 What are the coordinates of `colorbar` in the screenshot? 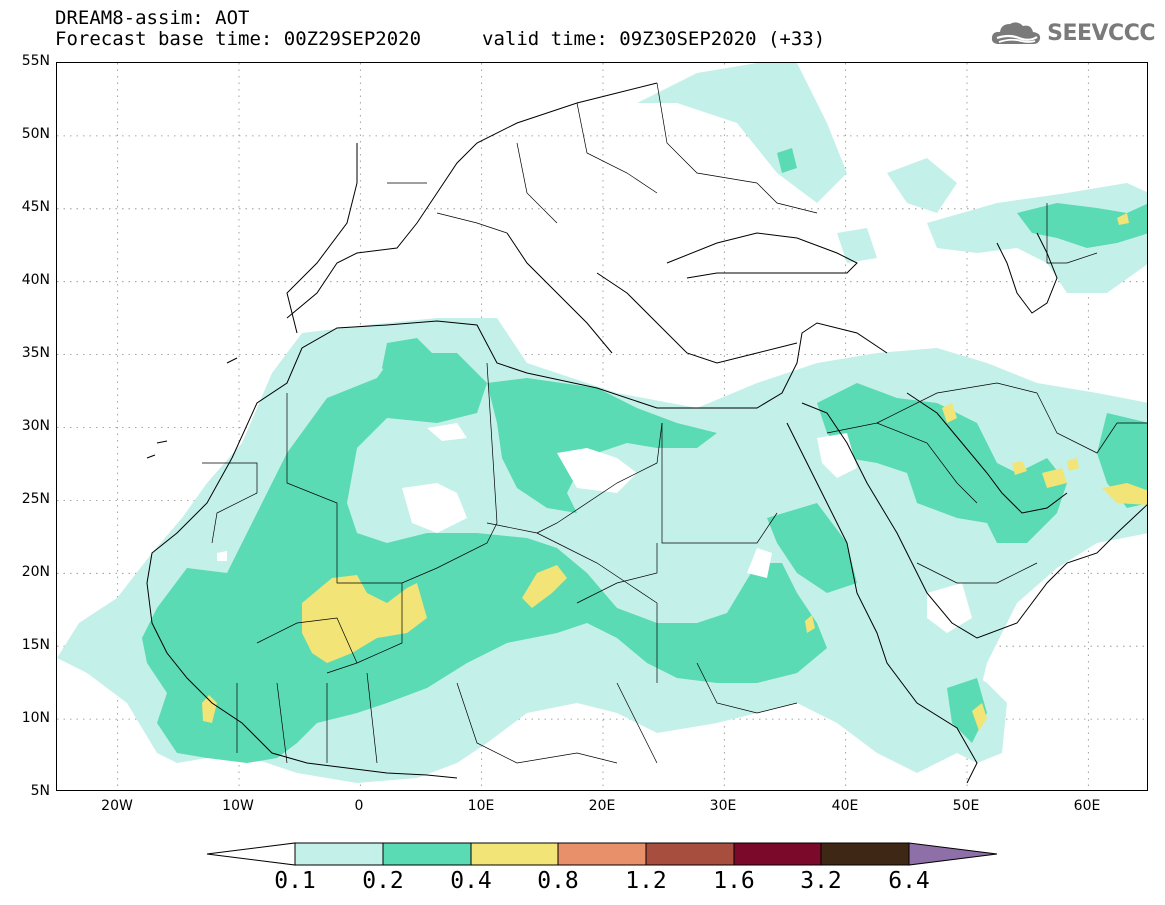 It's located at (602, 854).